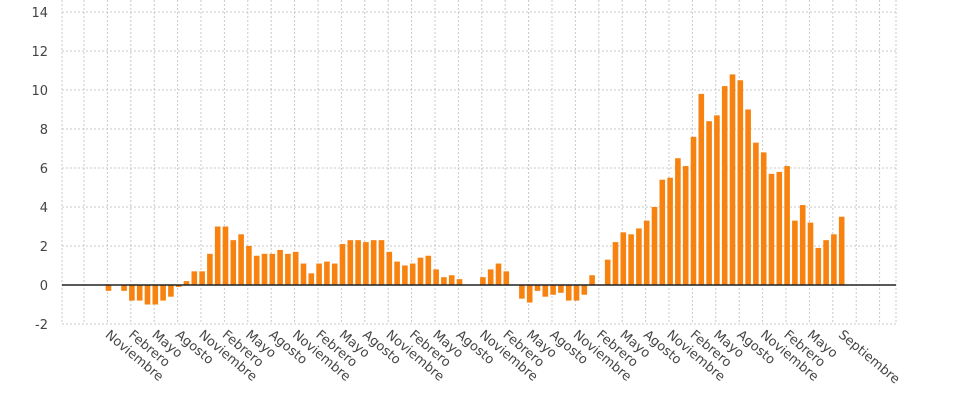  What do you see at coordinates (39, 91) in the screenshot?
I see `y-tick-label: 10` at bounding box center [39, 91].